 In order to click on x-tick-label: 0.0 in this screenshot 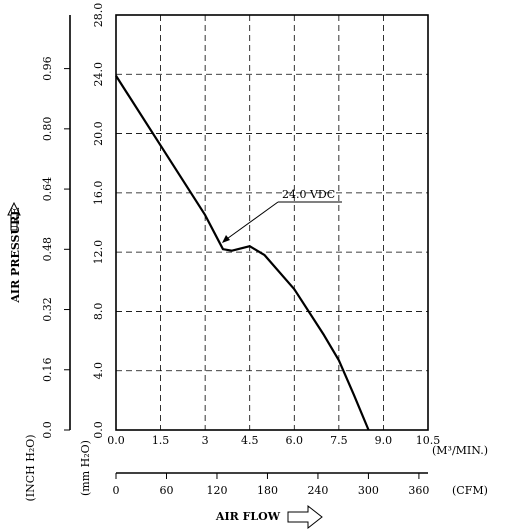, I will do `click(116, 440)`.